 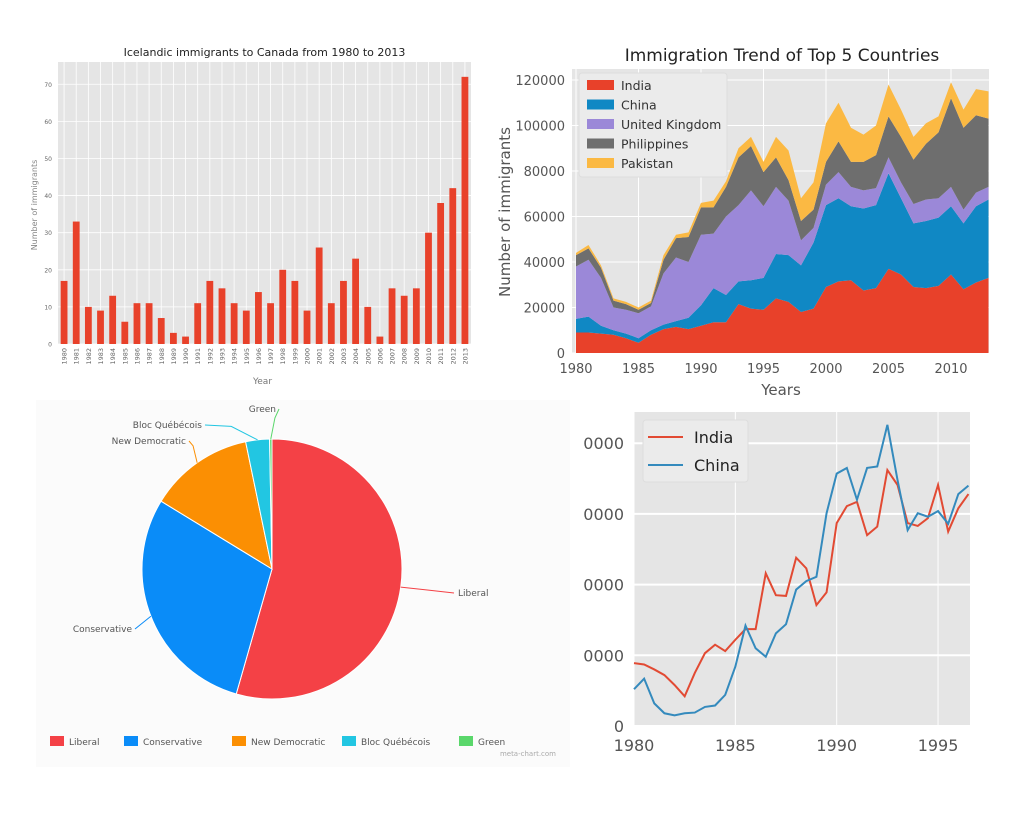 I want to click on line-china, so click(x=801, y=570).